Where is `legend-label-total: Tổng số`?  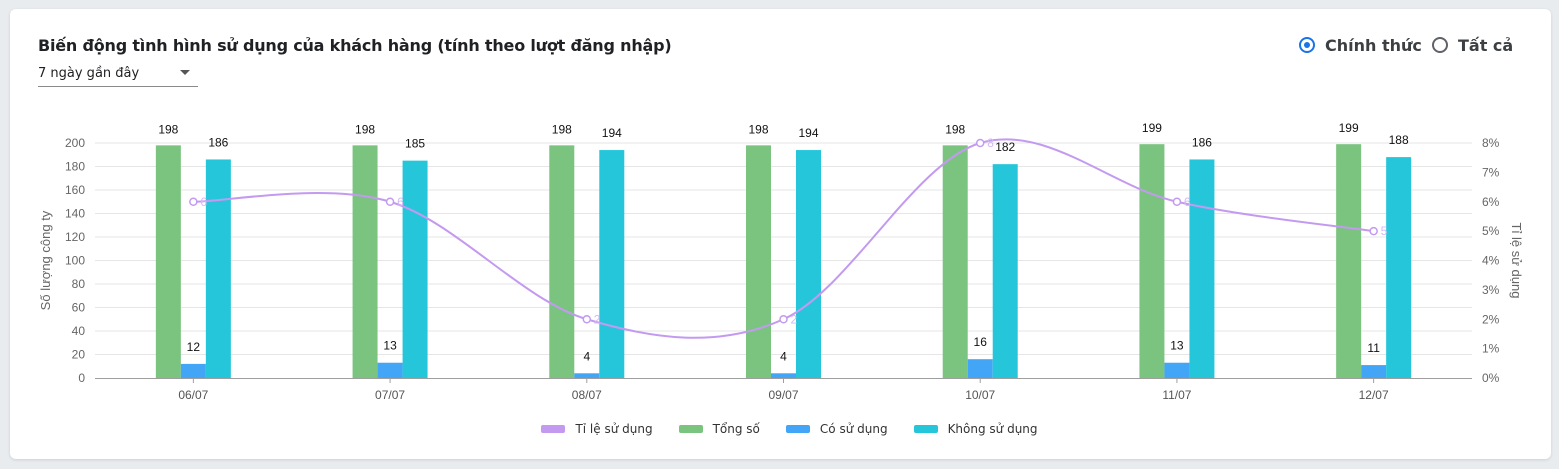
legend-label-total: Tổng số is located at coordinates (736, 429).